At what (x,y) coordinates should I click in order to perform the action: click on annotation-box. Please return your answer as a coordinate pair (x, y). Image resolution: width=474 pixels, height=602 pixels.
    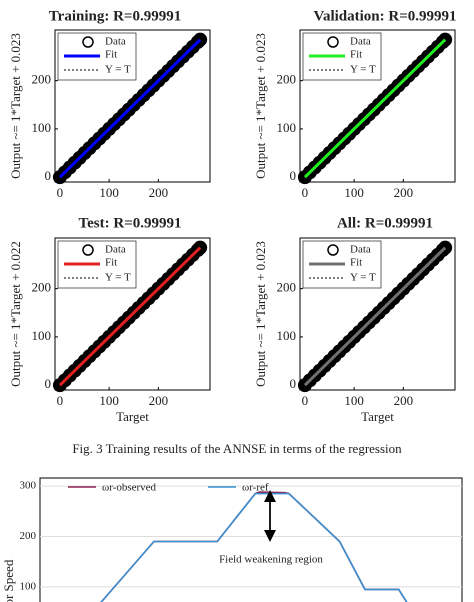
    Looking at the image, I should click on (271, 559).